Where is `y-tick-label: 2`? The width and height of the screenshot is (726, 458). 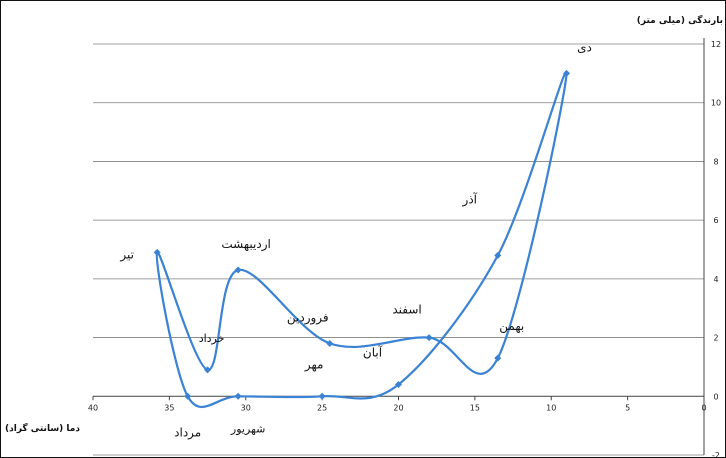 y-tick-label: 2 is located at coordinates (715, 338).